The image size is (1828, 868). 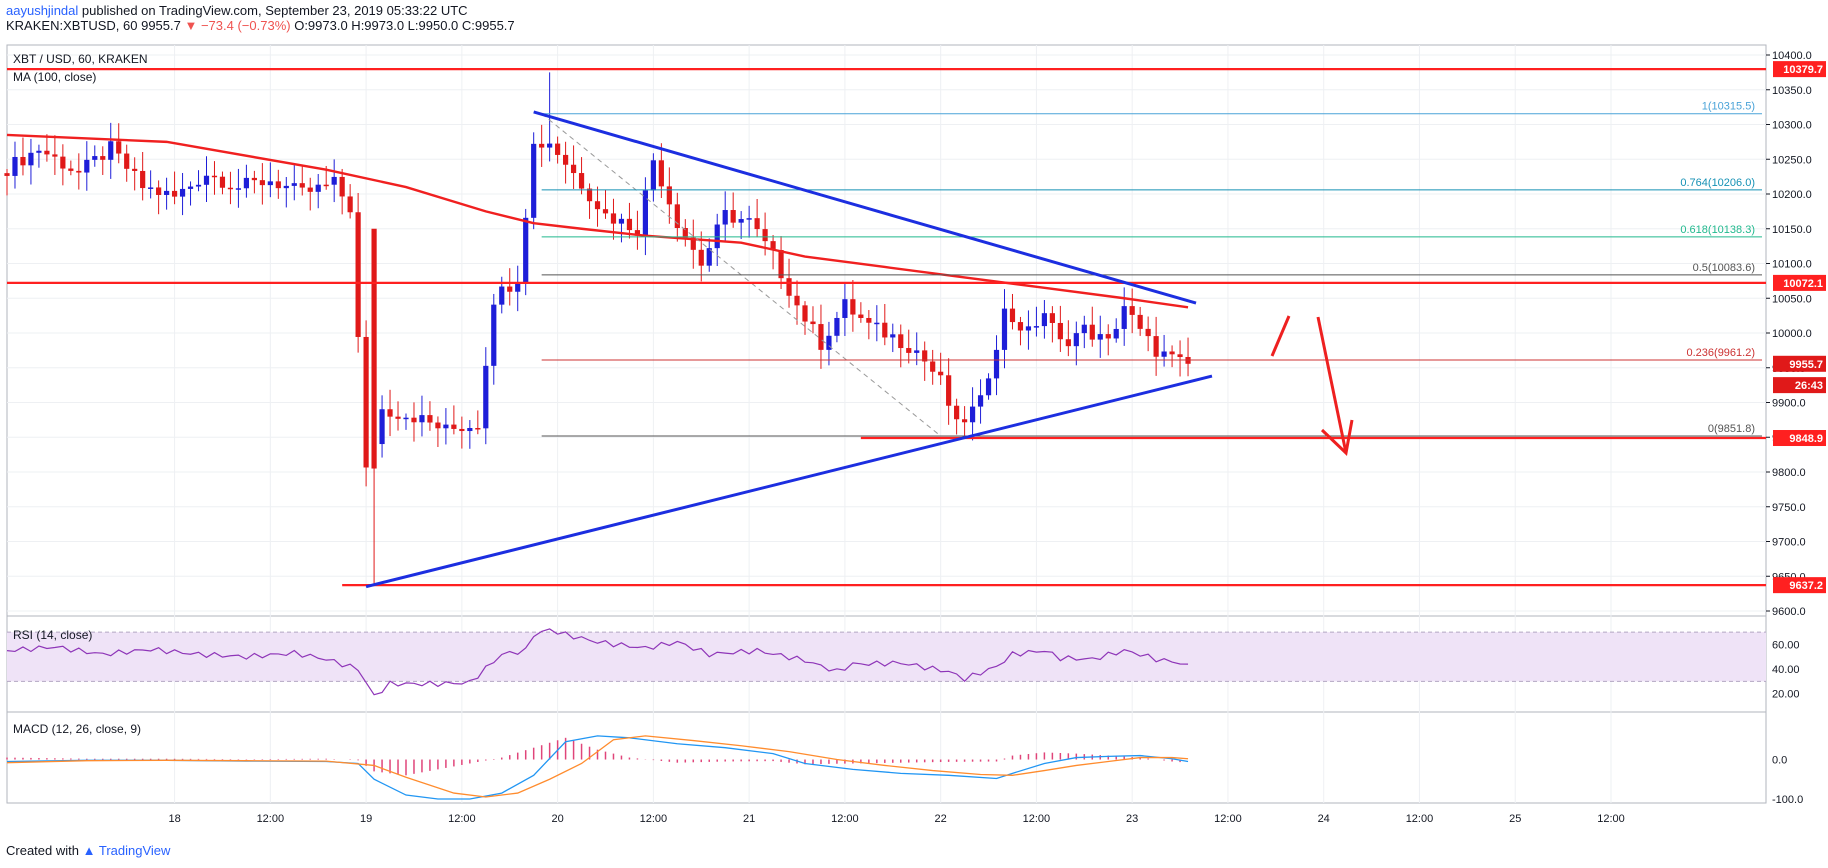 I want to click on moving-average-line, so click(x=597, y=221).